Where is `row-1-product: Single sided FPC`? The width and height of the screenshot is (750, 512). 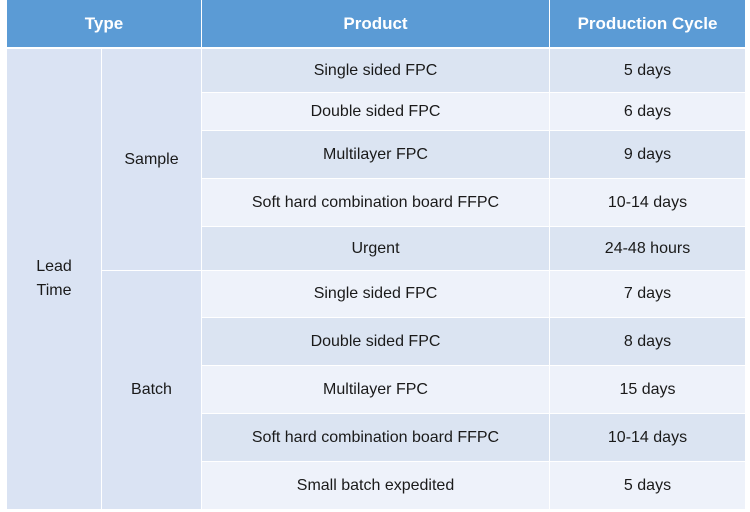 row-1-product: Single sided FPC is located at coordinates (375, 70).